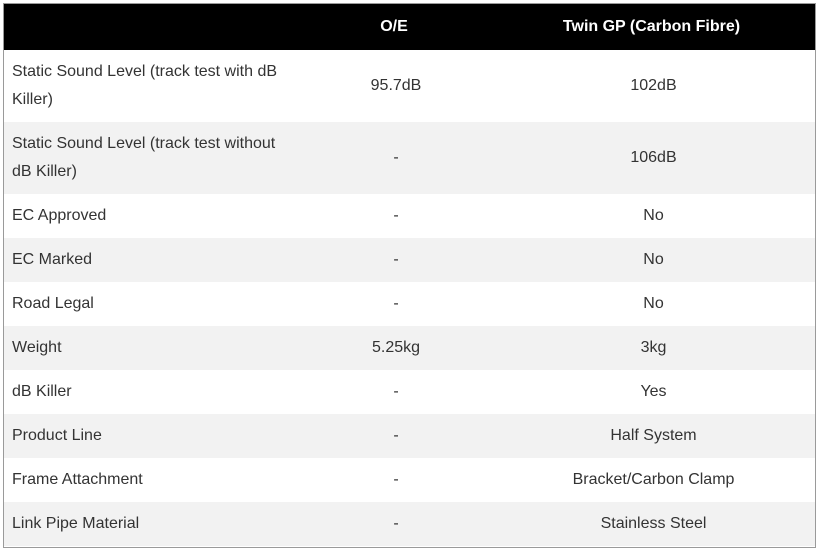 This screenshot has width=821, height=553. What do you see at coordinates (651, 348) in the screenshot?
I see `cell-value: 3kg` at bounding box center [651, 348].